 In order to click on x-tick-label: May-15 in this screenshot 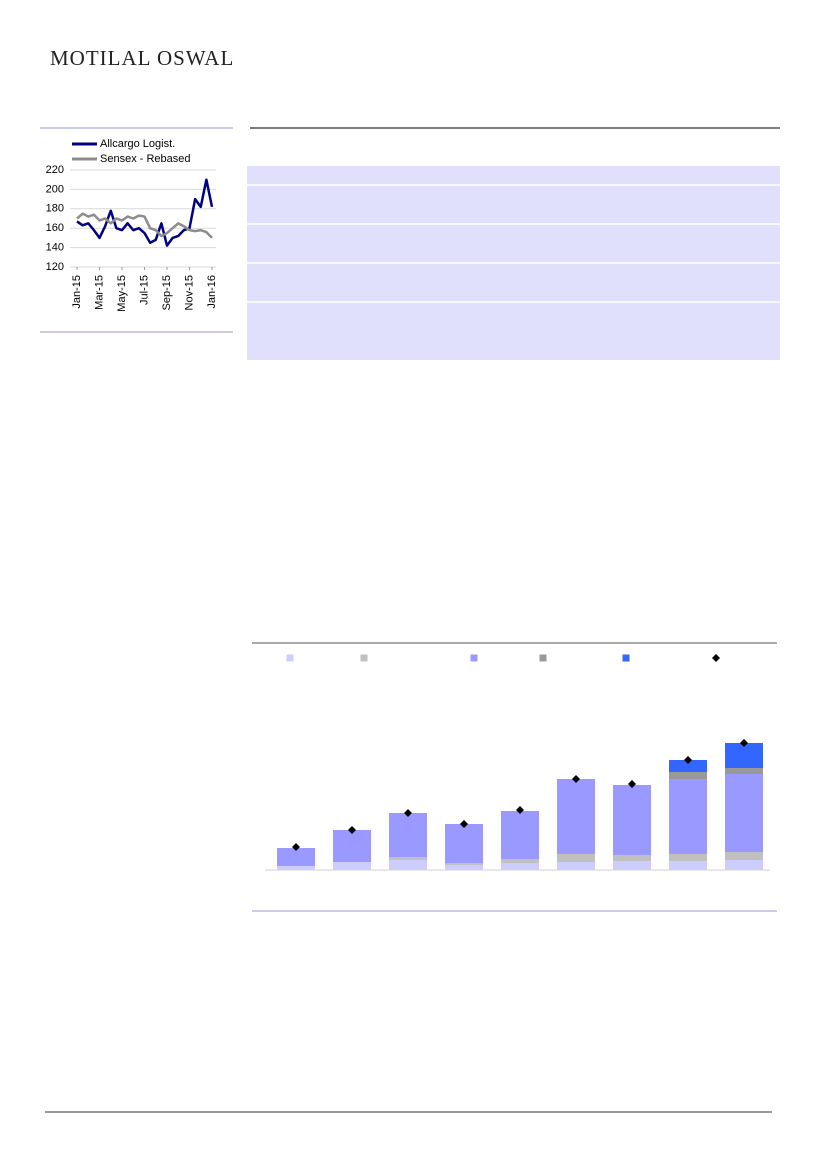, I will do `click(122, 293)`.